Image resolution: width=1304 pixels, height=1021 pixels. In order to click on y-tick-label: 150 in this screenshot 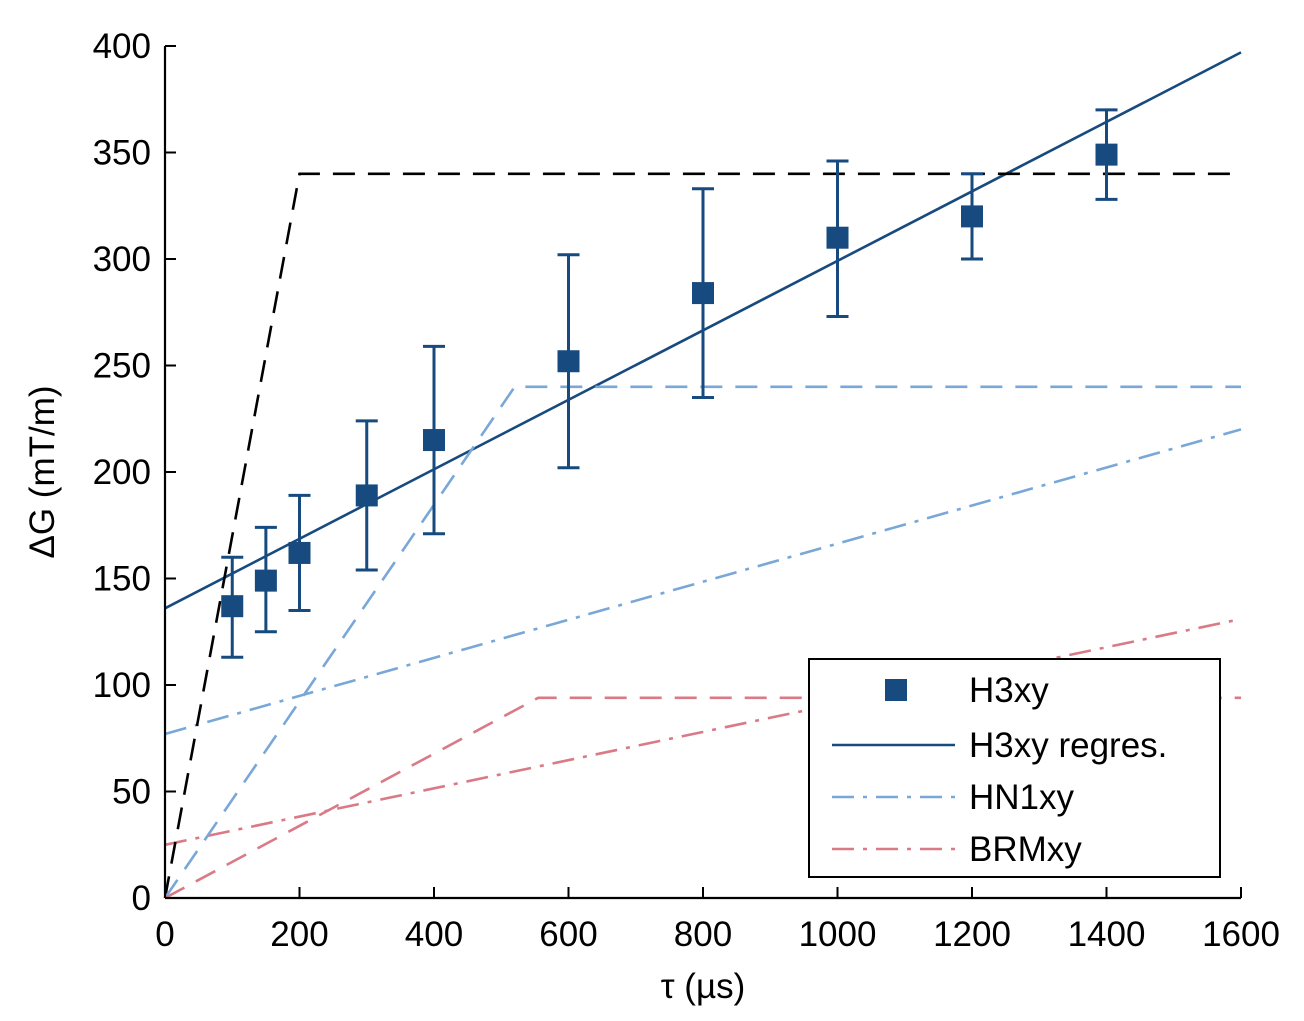, I will do `click(122, 579)`.